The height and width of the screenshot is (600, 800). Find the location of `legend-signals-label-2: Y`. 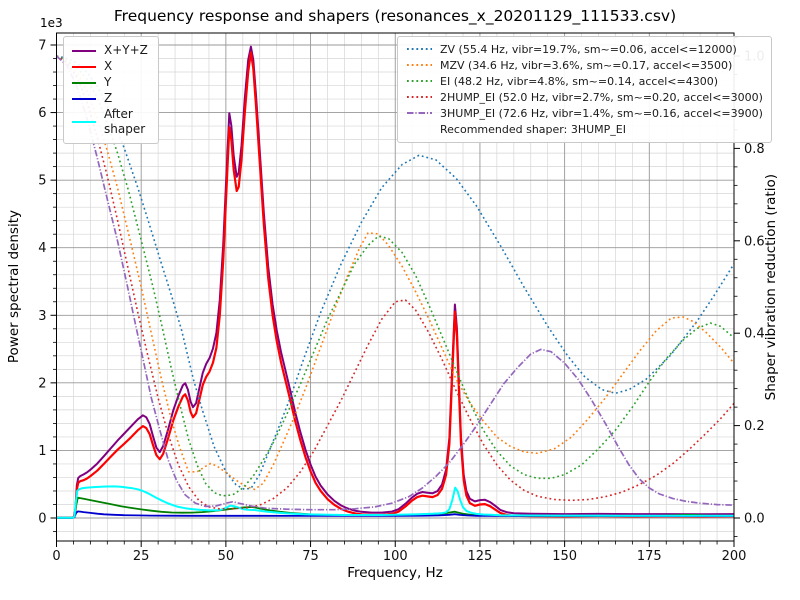

legend-signals-label-2: Y is located at coordinates (108, 82).